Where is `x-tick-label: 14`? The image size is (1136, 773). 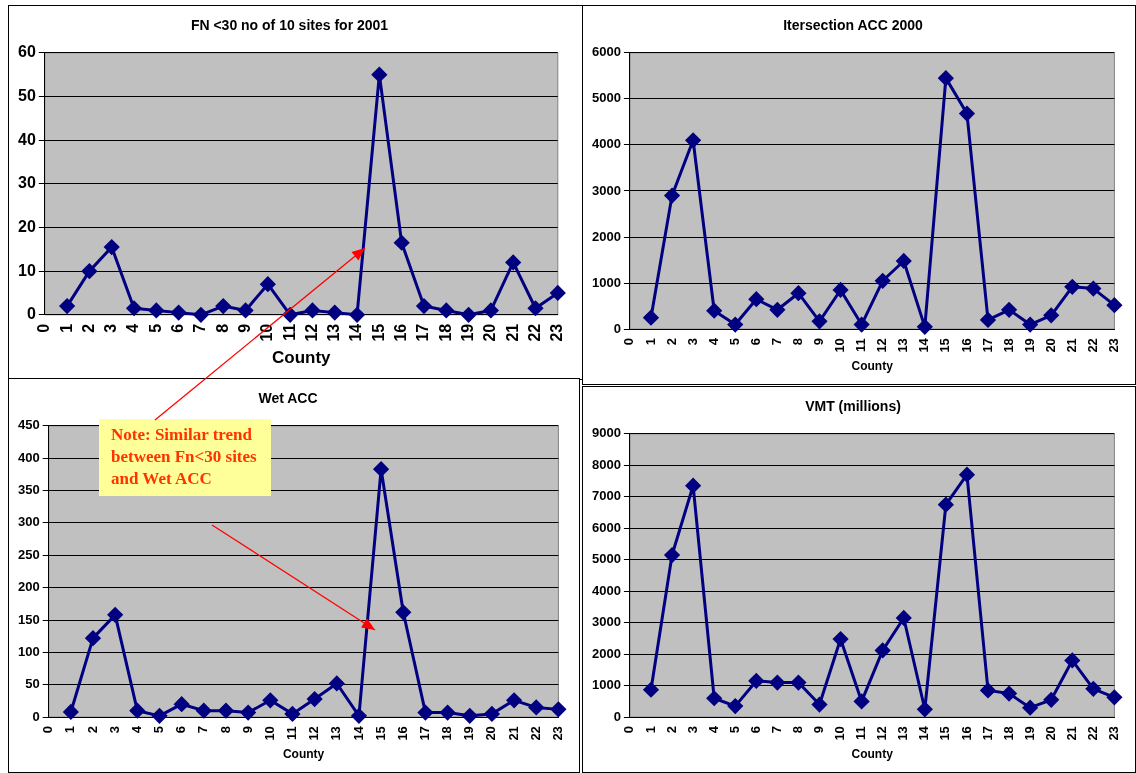 x-tick-label: 14 is located at coordinates (356, 332).